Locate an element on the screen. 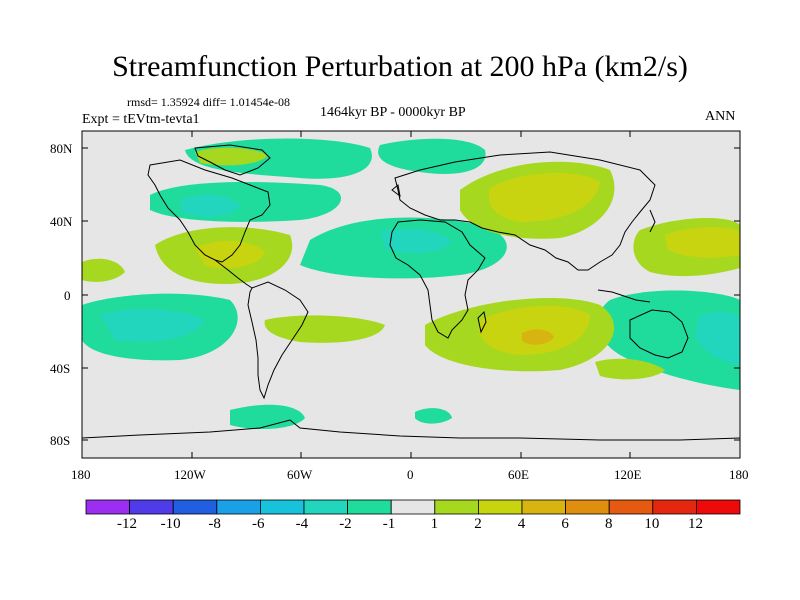 This screenshot has width=800, height=600. colorbar-label: 1 is located at coordinates (434, 524).